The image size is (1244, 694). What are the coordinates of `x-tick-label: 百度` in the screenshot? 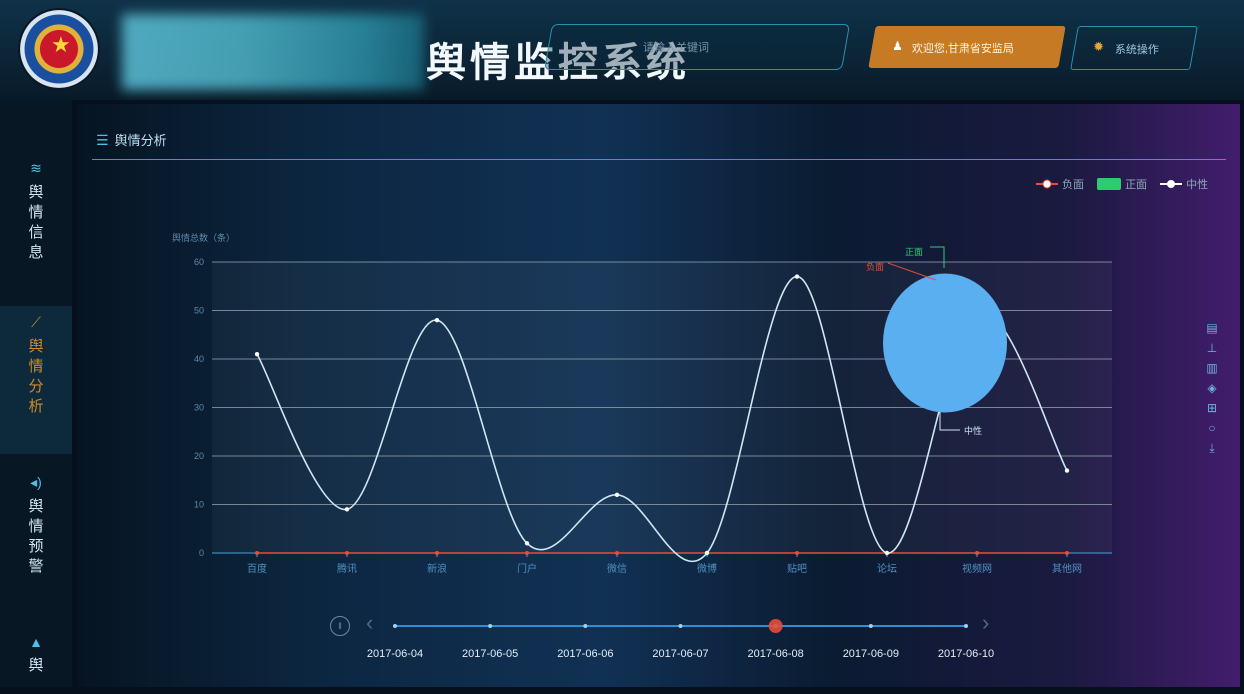 It's located at (257, 568).